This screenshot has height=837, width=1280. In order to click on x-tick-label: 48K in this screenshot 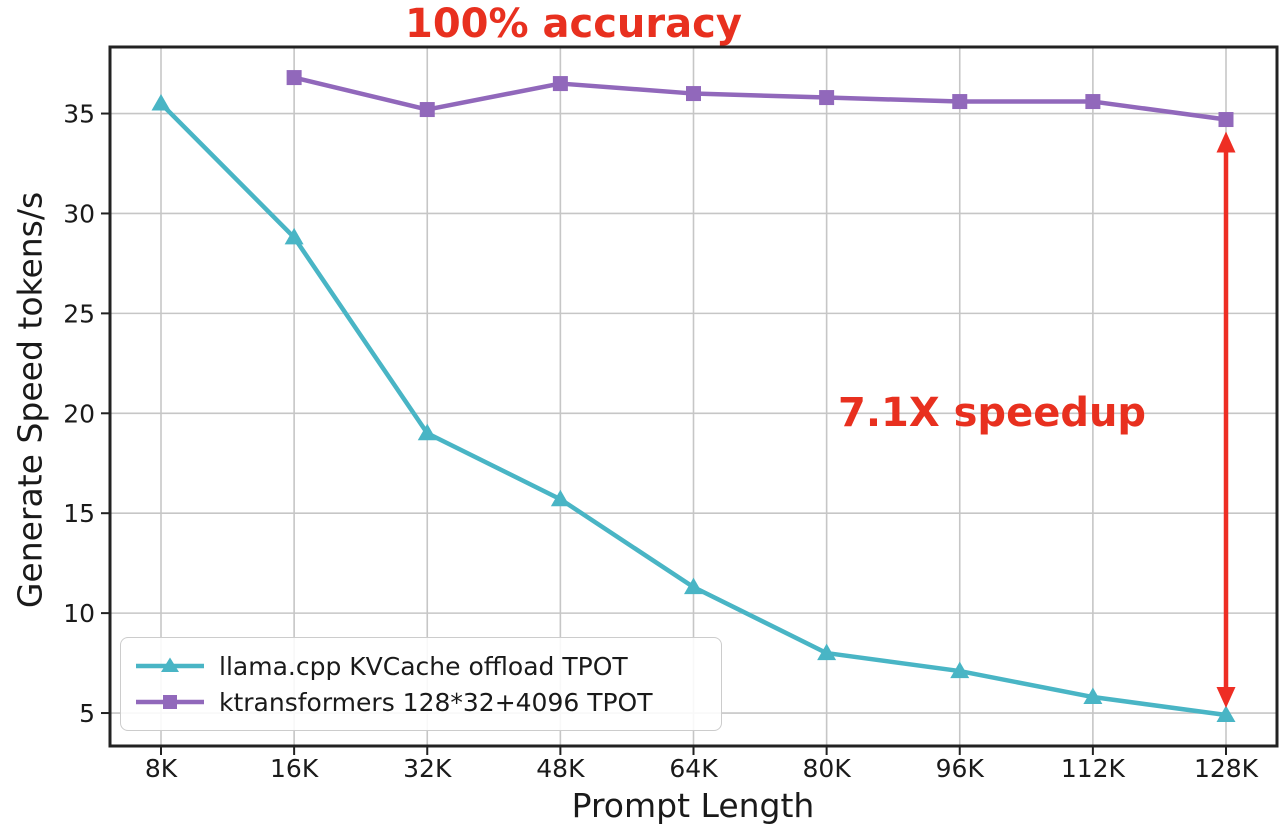, I will do `click(560, 768)`.